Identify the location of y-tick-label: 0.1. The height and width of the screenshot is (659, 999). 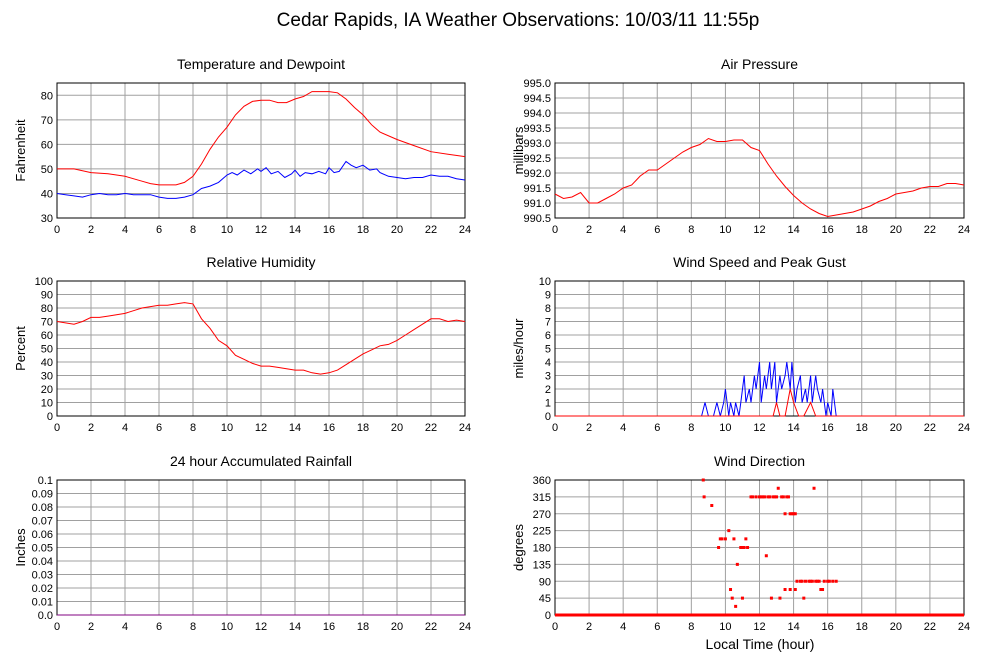
(45, 481).